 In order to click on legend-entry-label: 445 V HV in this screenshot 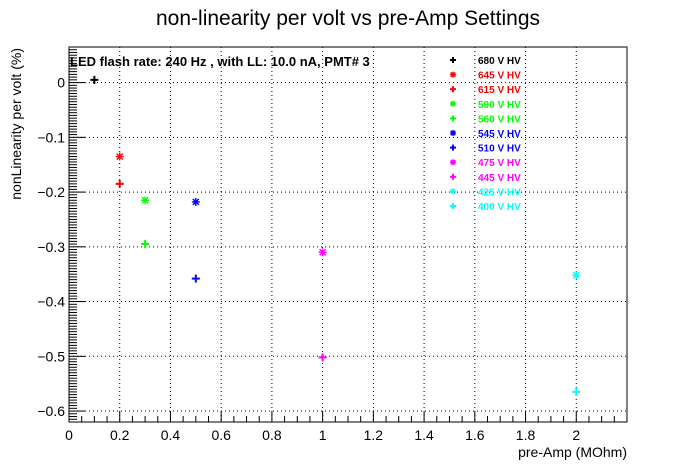, I will do `click(499, 178)`.